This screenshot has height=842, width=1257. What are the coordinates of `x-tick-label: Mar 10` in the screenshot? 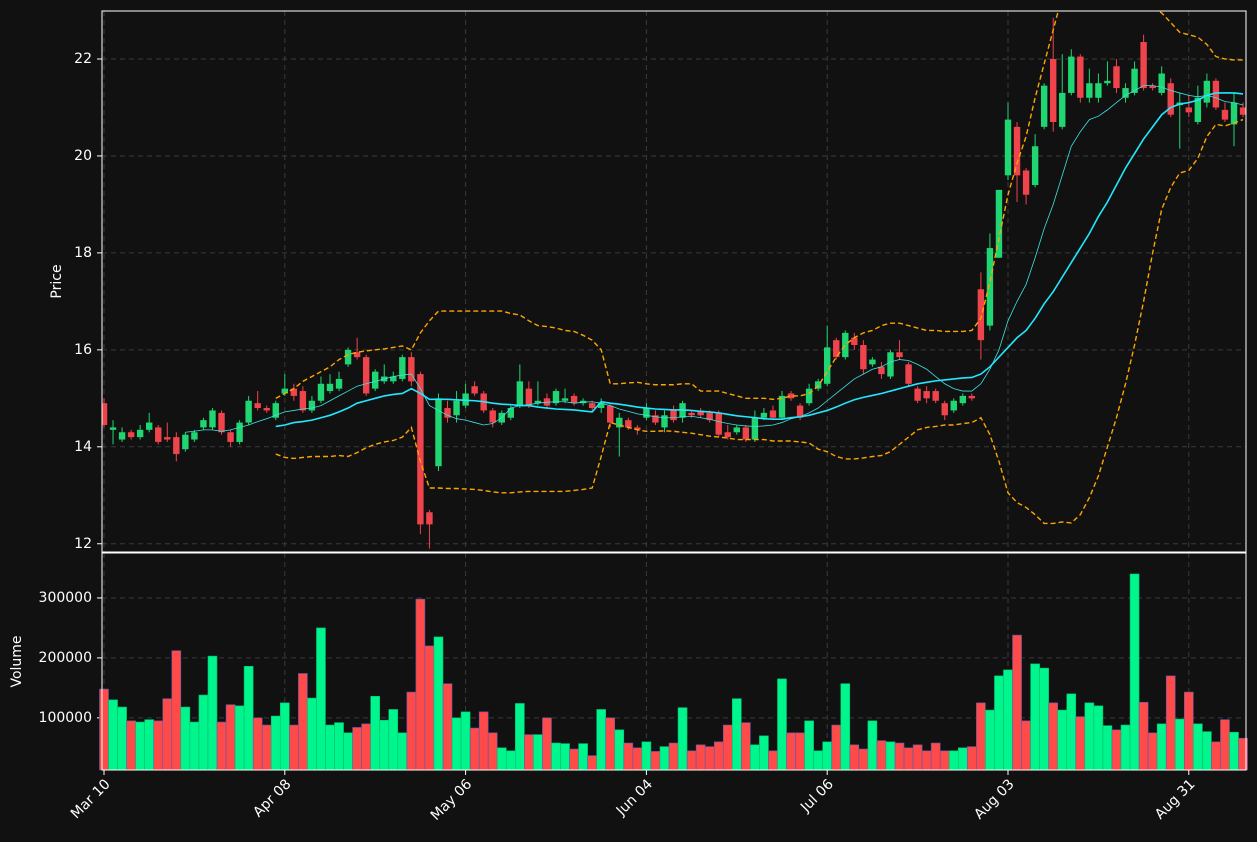 It's located at (91, 799).